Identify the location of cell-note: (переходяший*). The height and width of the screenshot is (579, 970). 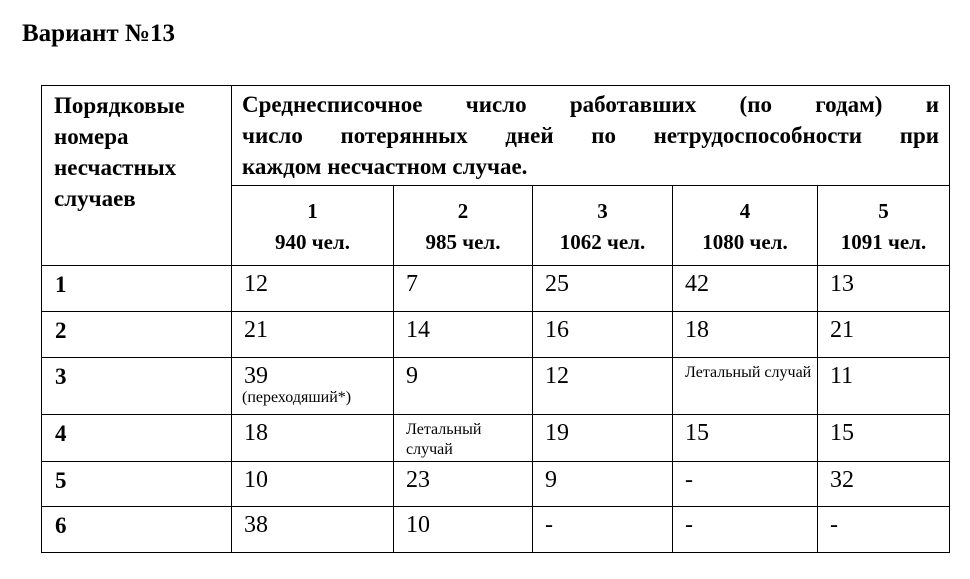
(297, 397).